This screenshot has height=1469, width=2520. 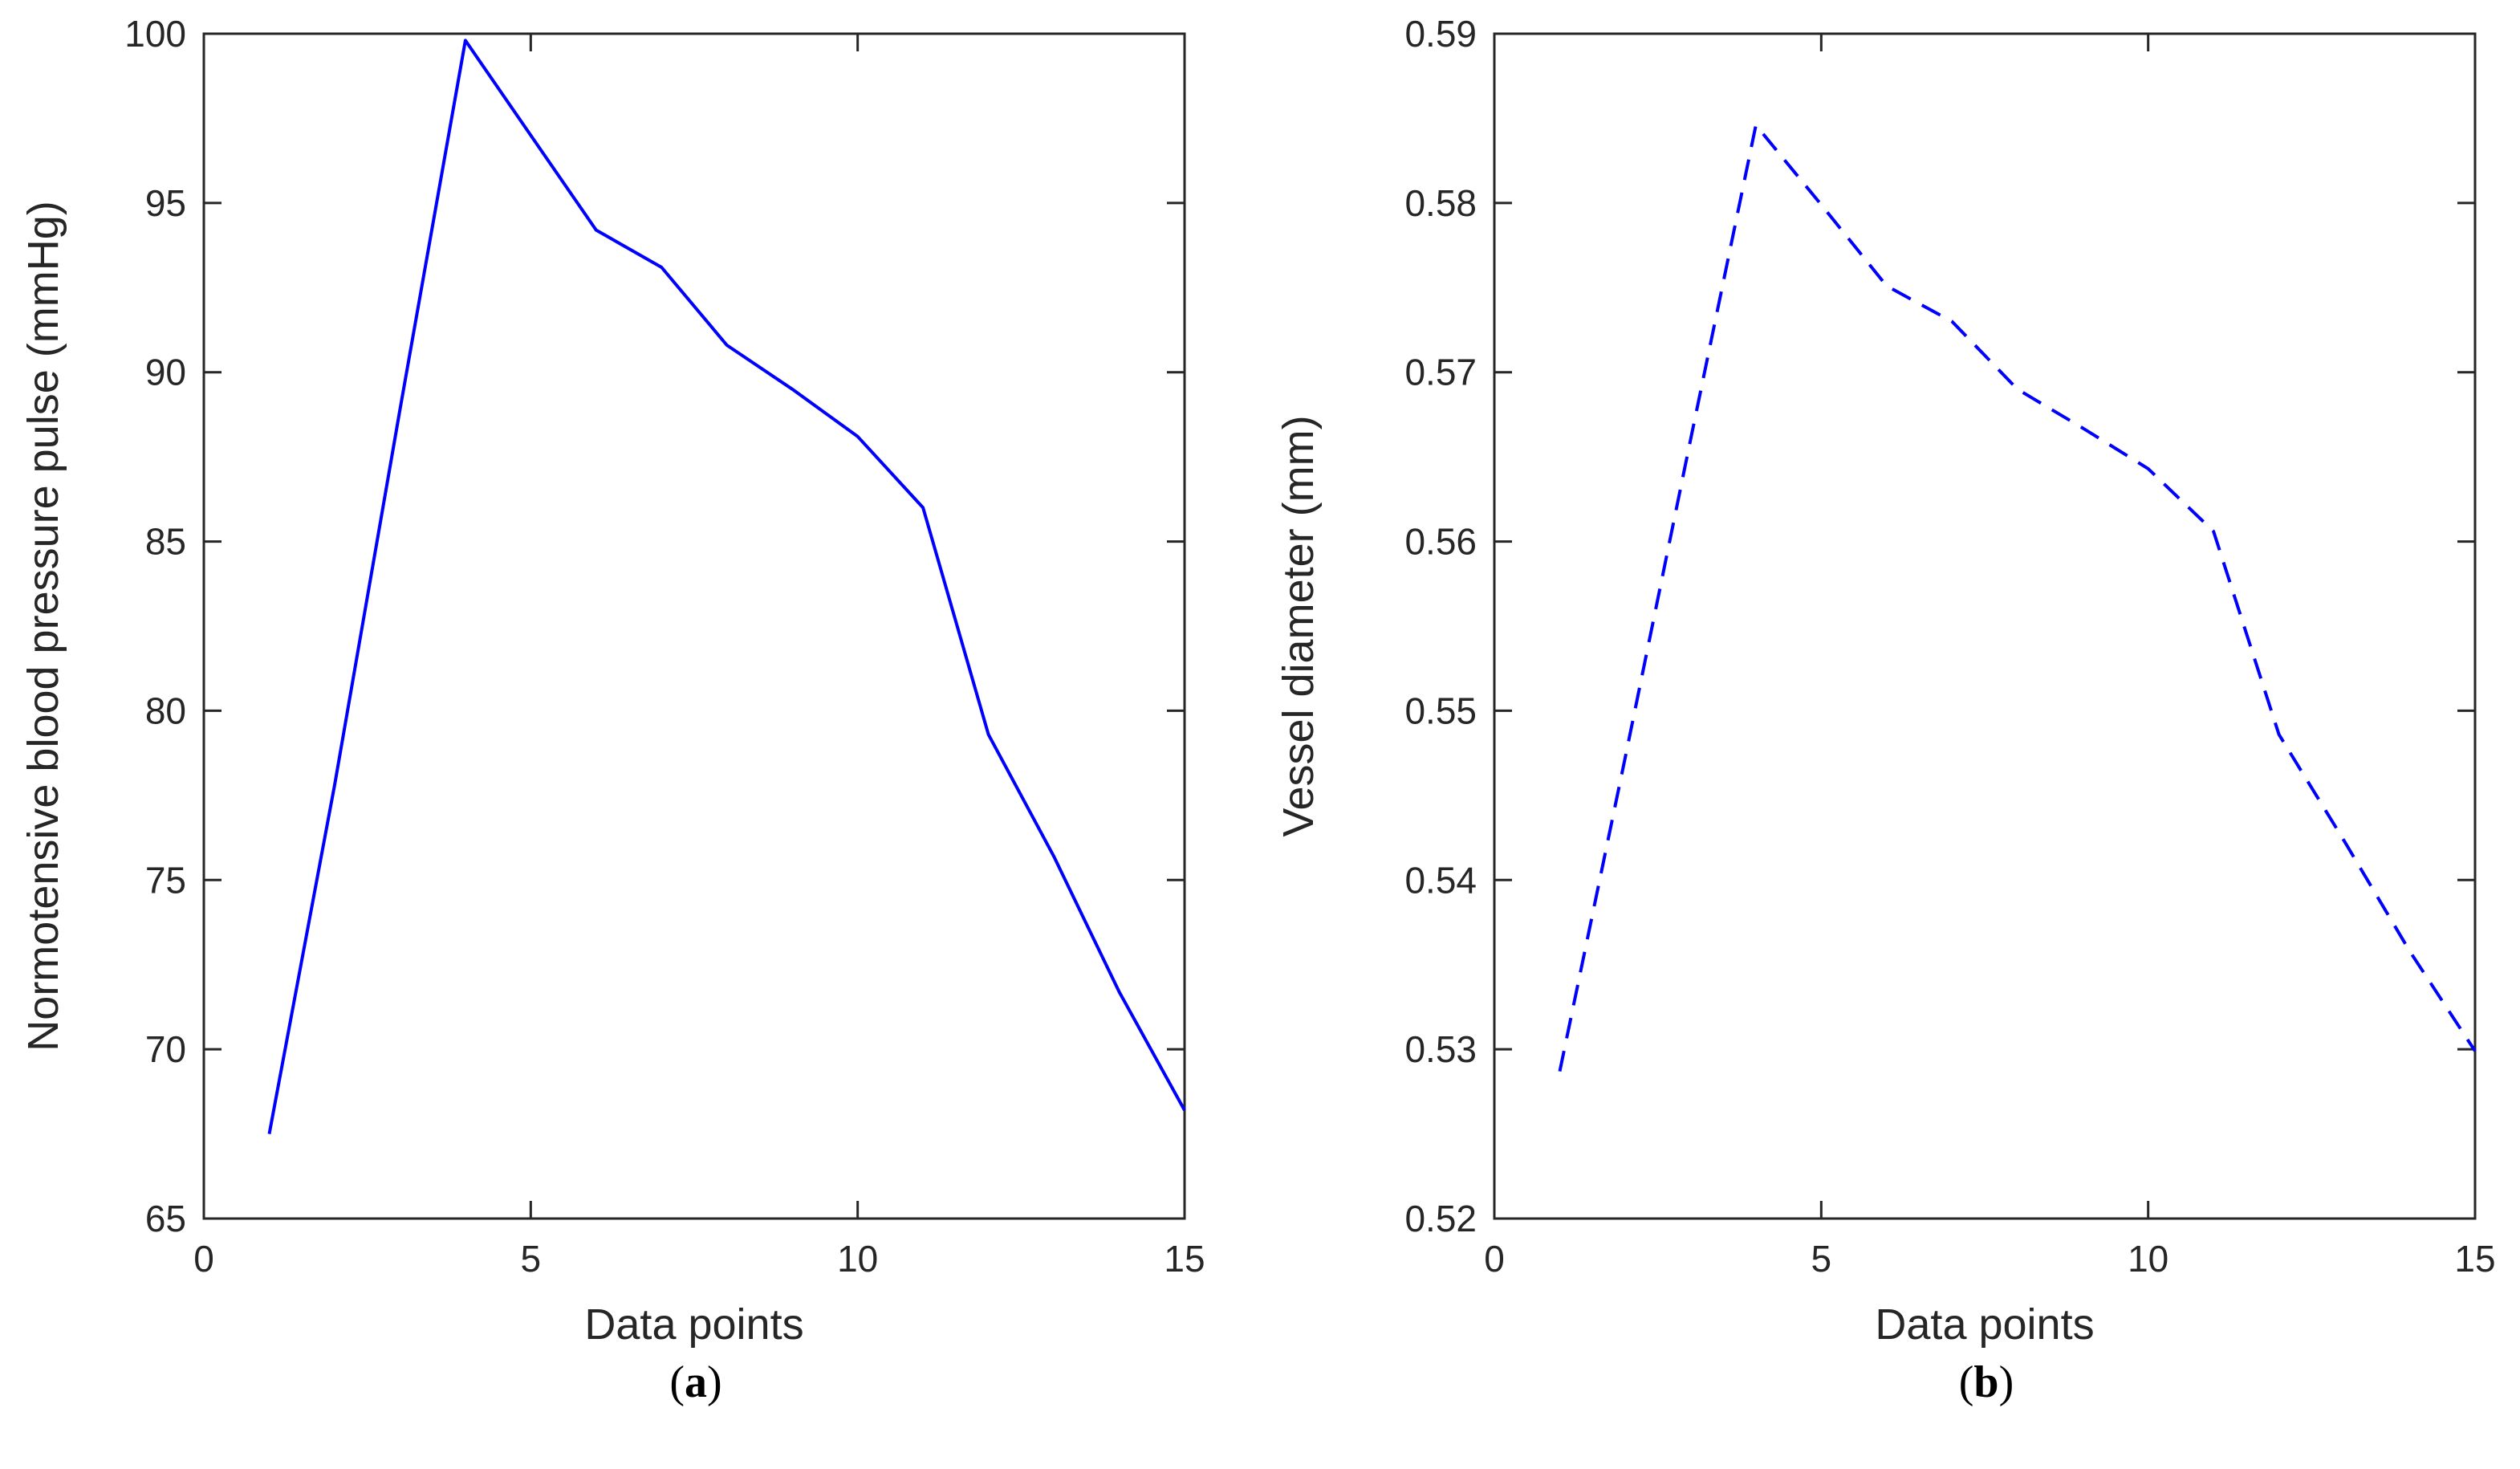 What do you see at coordinates (166, 1218) in the screenshot?
I see `y-tick-label: 65` at bounding box center [166, 1218].